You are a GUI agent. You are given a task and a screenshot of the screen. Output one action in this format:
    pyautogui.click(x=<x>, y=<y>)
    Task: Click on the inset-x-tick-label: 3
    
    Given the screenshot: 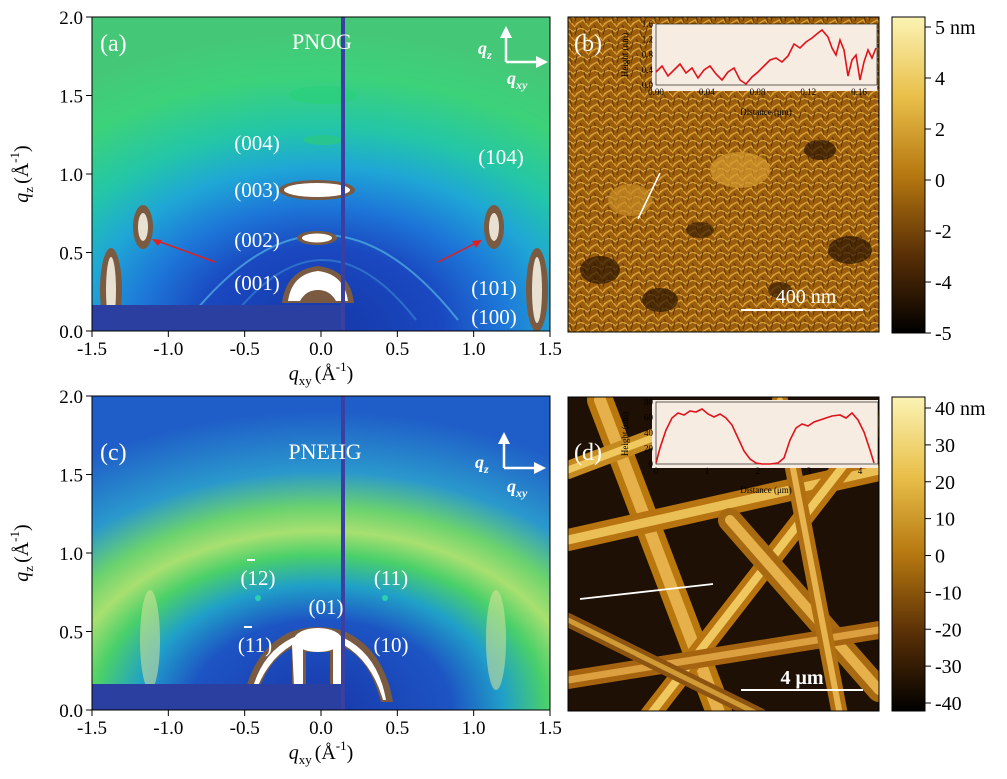 What is the action you would take?
    pyautogui.click(x=809, y=471)
    